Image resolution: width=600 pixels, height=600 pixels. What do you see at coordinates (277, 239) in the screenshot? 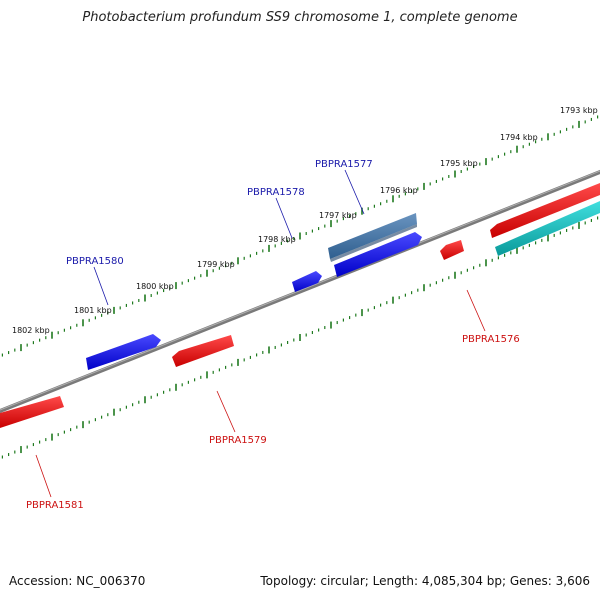
I see `kbp-label: 1798 kbp` at bounding box center [277, 239].